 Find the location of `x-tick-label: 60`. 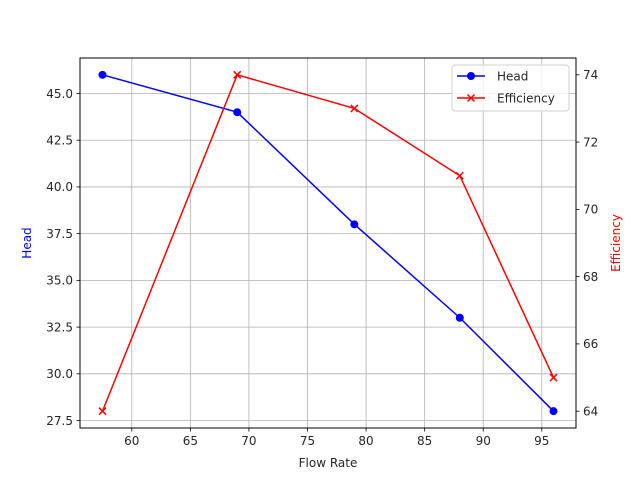

x-tick-label: 60 is located at coordinates (131, 441).